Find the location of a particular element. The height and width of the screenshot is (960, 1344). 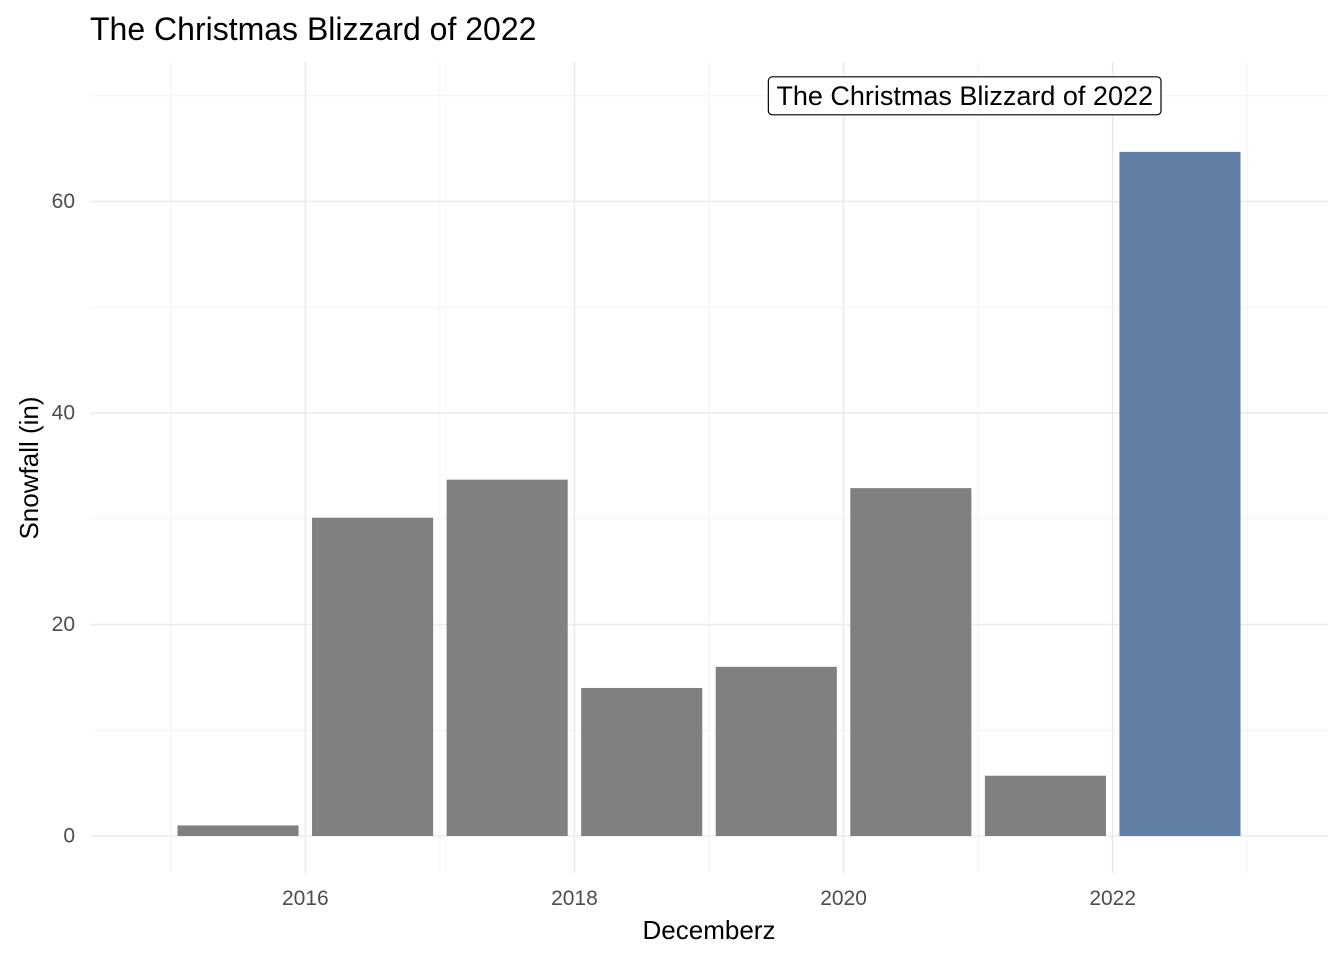

y-tick-label: 0 is located at coordinates (69, 835).